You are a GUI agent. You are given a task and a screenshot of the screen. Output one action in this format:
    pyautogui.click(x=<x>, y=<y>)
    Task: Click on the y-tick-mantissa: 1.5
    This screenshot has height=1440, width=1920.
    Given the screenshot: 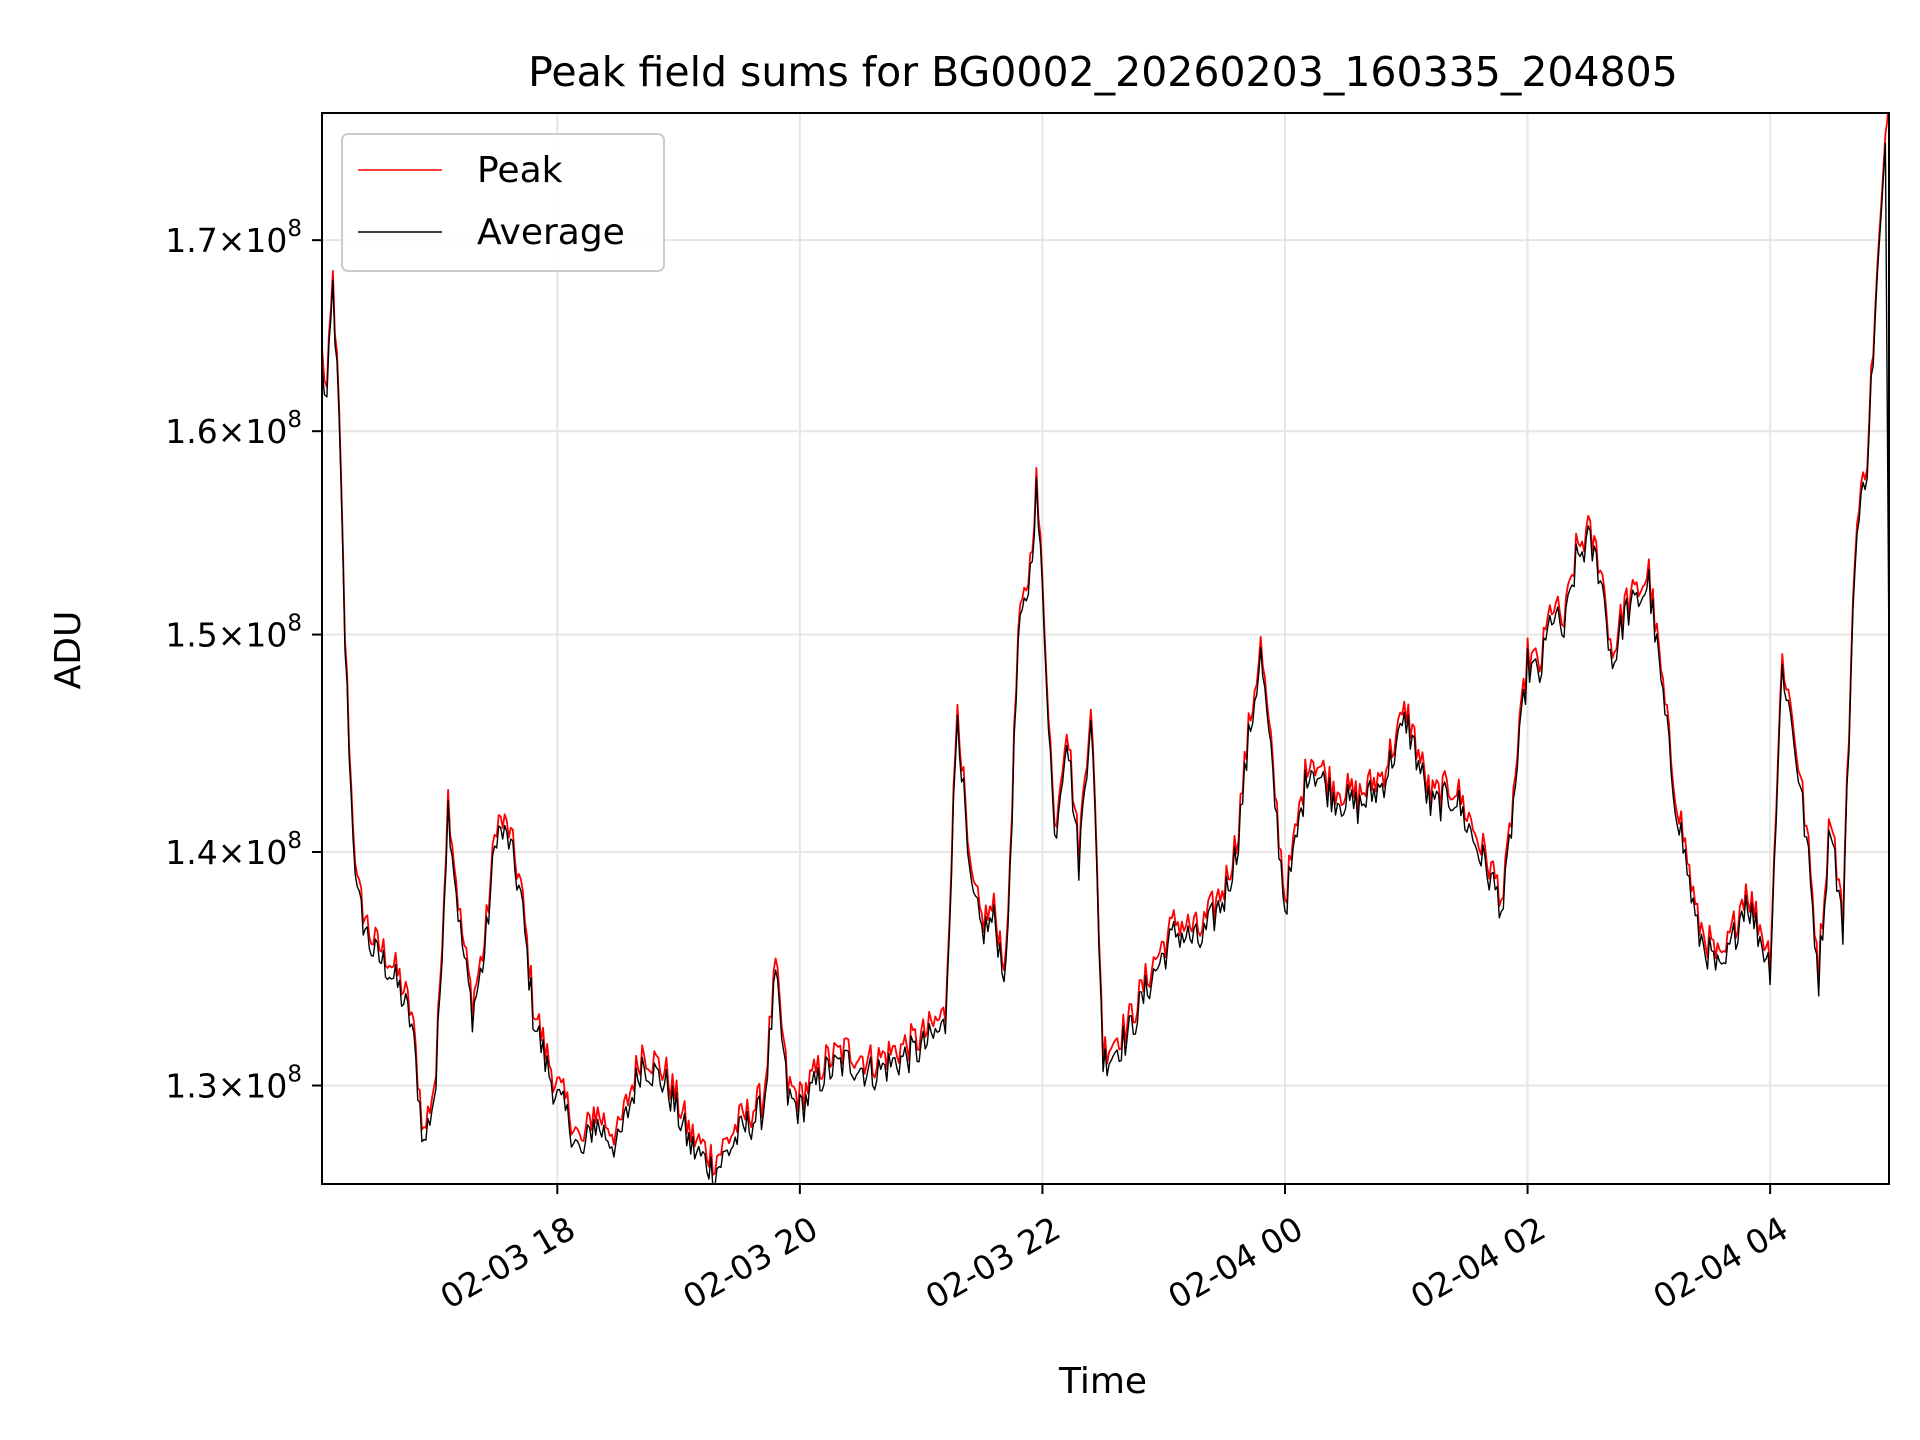 What is the action you would take?
    pyautogui.click(x=191, y=635)
    